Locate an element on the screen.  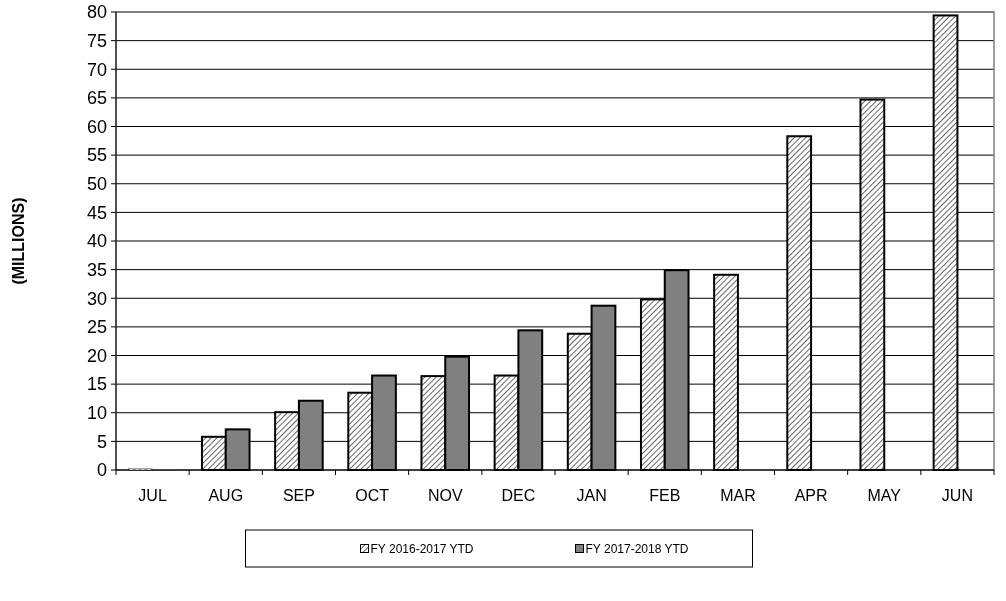
y-tick-label: 70 is located at coordinates (96, 69).